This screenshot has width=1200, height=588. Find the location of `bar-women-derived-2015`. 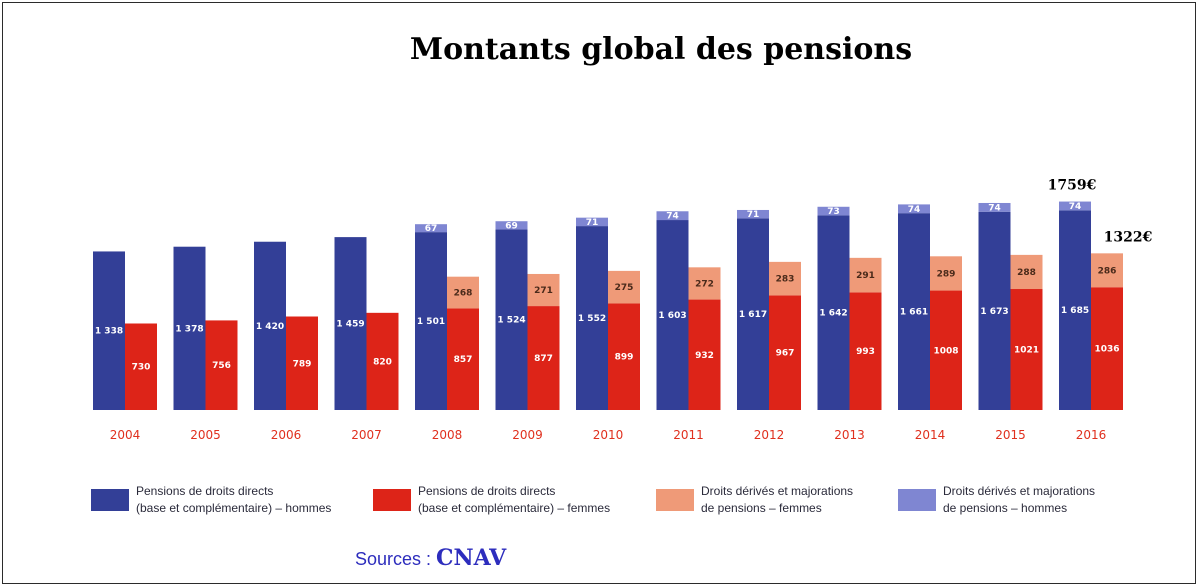

bar-women-derived-2015 is located at coordinates (1026, 272).